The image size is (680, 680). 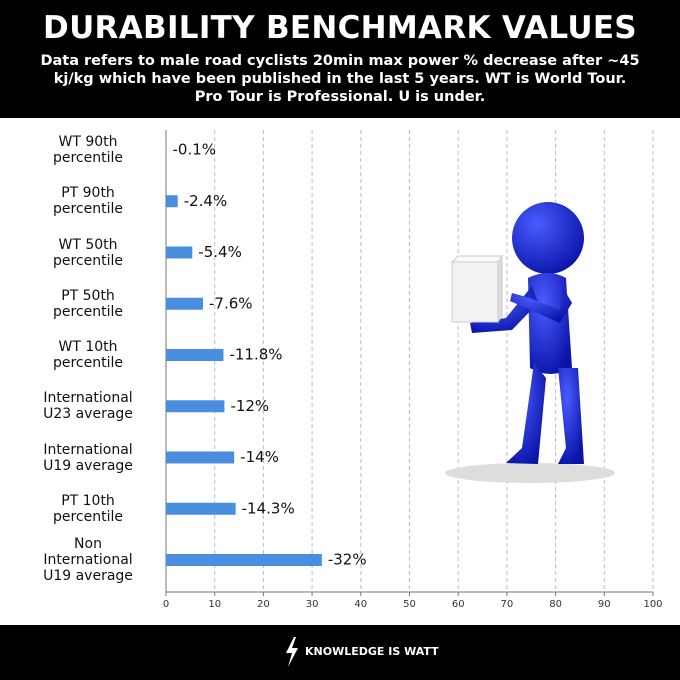 What do you see at coordinates (507, 604) in the screenshot?
I see `x-tick-label: 70` at bounding box center [507, 604].